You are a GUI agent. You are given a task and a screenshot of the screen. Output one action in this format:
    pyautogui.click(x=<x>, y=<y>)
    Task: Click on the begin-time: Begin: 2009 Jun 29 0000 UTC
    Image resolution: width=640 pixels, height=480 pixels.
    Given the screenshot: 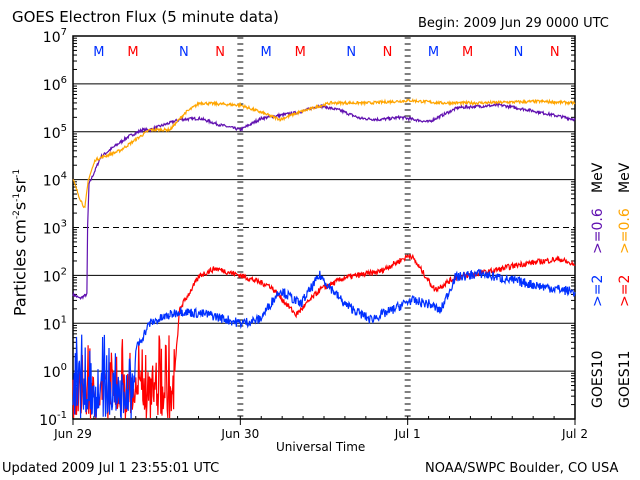 What is the action you would take?
    pyautogui.click(x=513, y=23)
    